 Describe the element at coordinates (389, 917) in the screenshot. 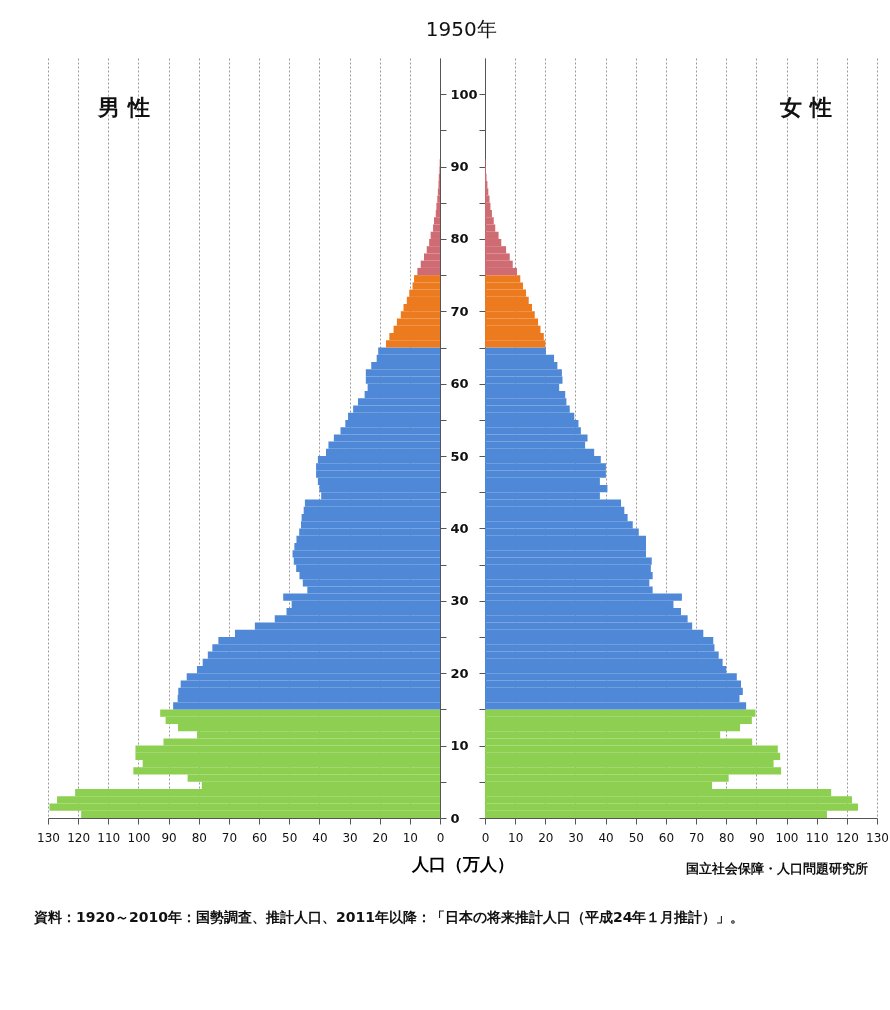

I see `text: 資料：1920～2010年：国勢調査、推計人口、2011年以降：「日本の将来推計人口（平成24年１月推計）」。` at that location.